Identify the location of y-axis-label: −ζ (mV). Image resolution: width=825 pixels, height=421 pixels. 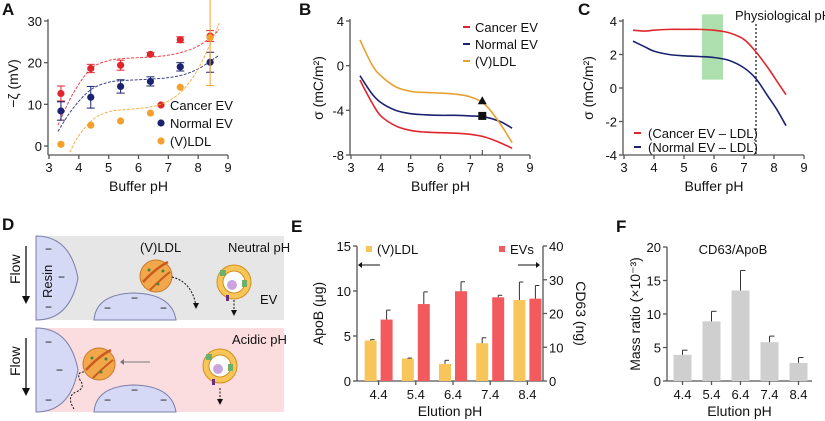
(13, 83).